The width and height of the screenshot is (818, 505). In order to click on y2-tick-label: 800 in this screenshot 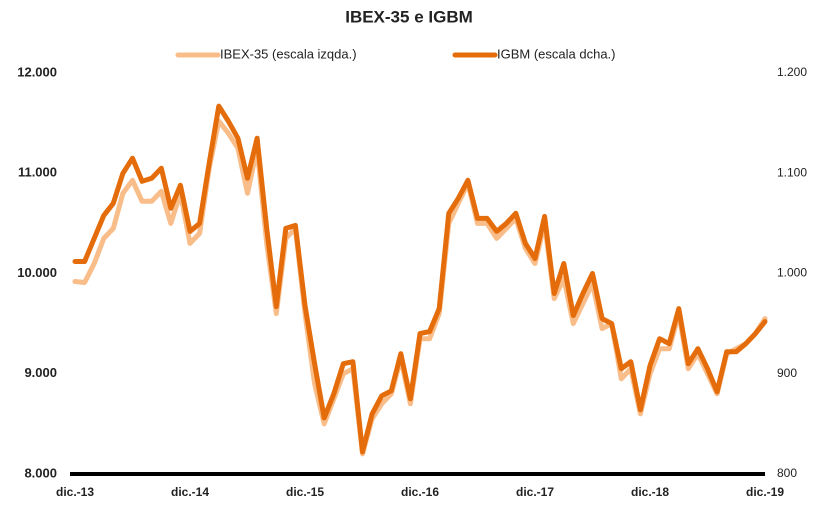, I will do `click(787, 473)`.